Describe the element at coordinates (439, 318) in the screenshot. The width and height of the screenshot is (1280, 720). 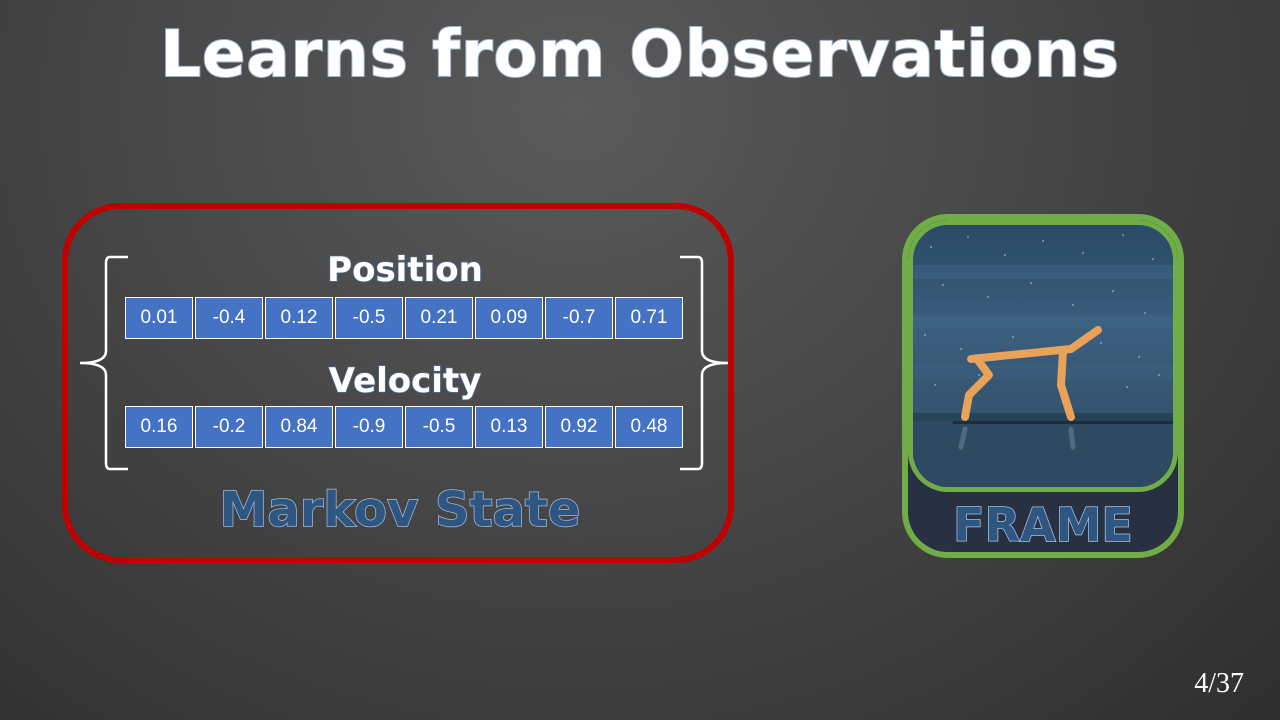
I see `position-cell: 0.21` at that location.